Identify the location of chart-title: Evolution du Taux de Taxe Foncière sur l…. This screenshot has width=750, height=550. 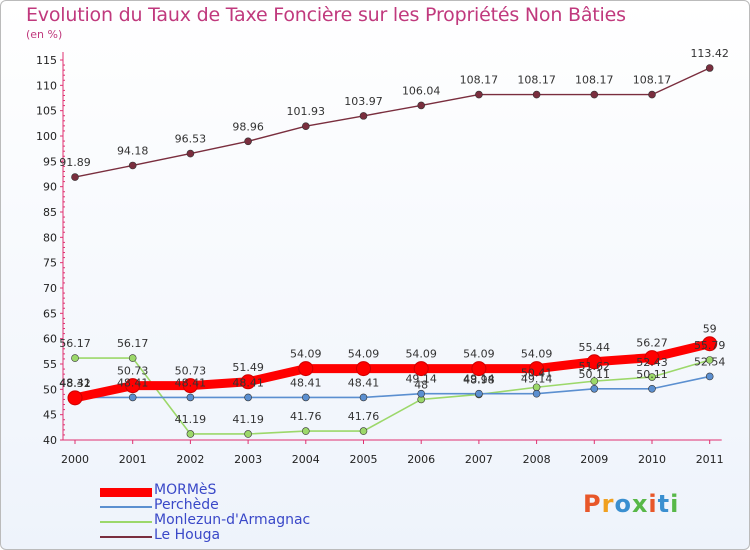
(326, 15).